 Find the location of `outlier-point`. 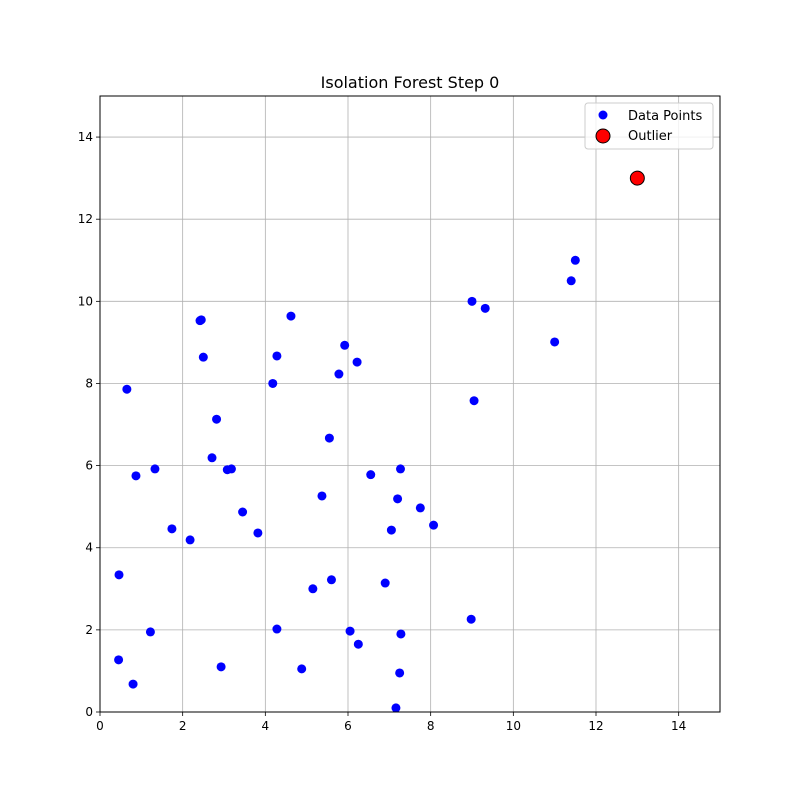

outlier-point is located at coordinates (637, 178).